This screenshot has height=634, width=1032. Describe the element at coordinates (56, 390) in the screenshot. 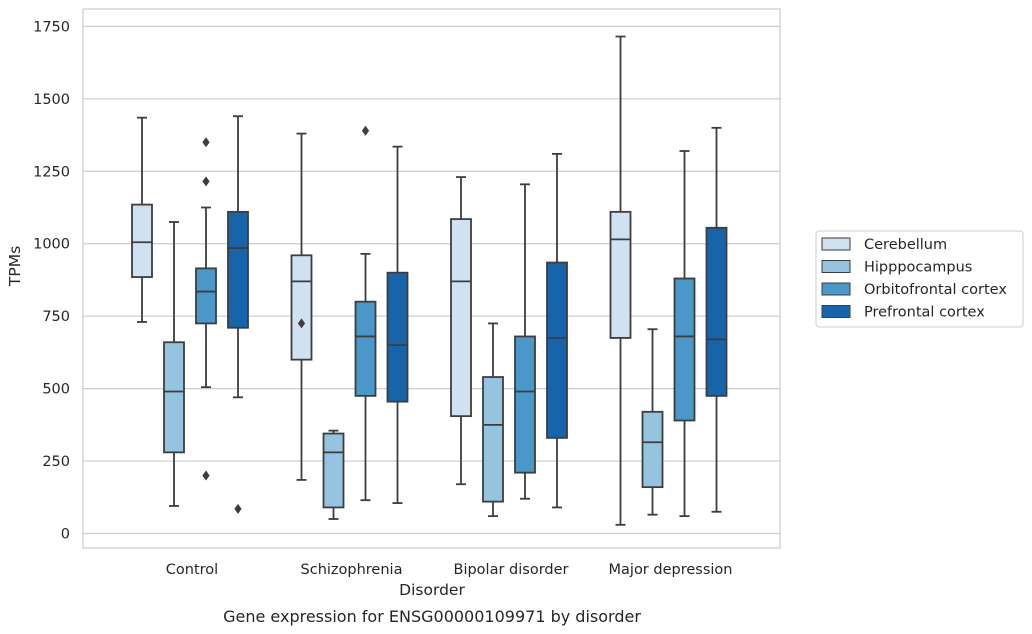

I see `y-tick-label: 500` at that location.